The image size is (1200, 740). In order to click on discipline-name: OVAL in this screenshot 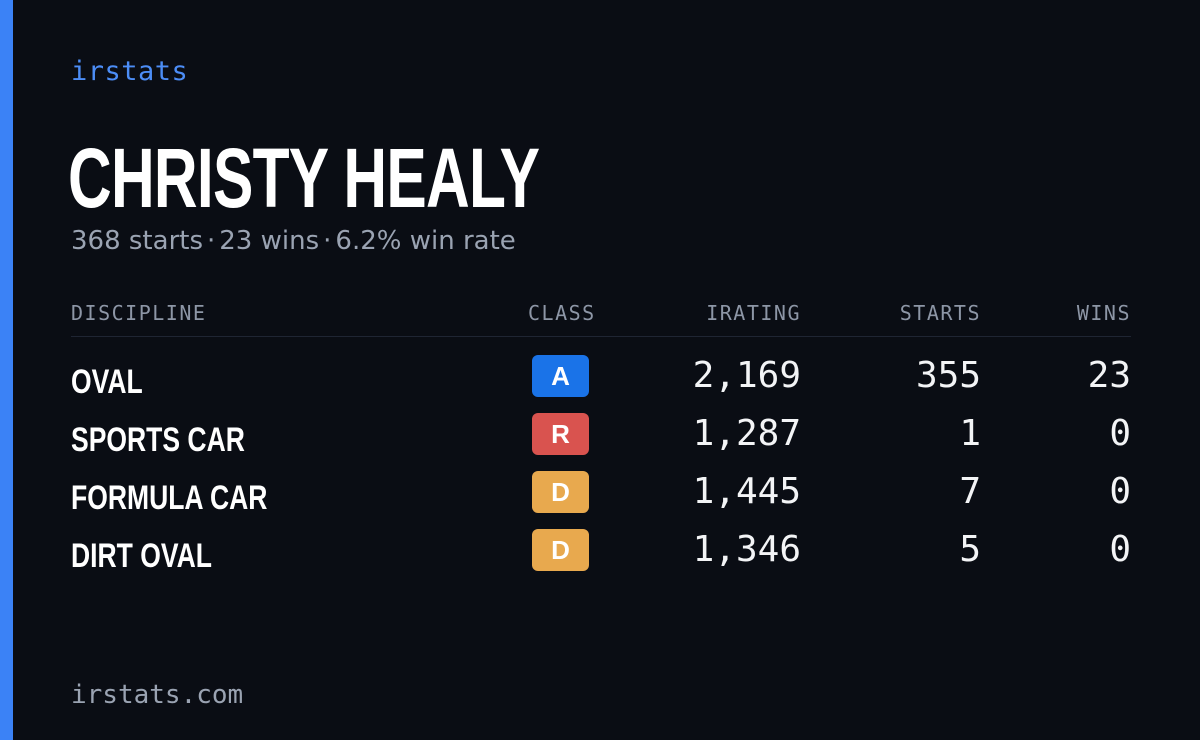, I will do `click(107, 382)`.